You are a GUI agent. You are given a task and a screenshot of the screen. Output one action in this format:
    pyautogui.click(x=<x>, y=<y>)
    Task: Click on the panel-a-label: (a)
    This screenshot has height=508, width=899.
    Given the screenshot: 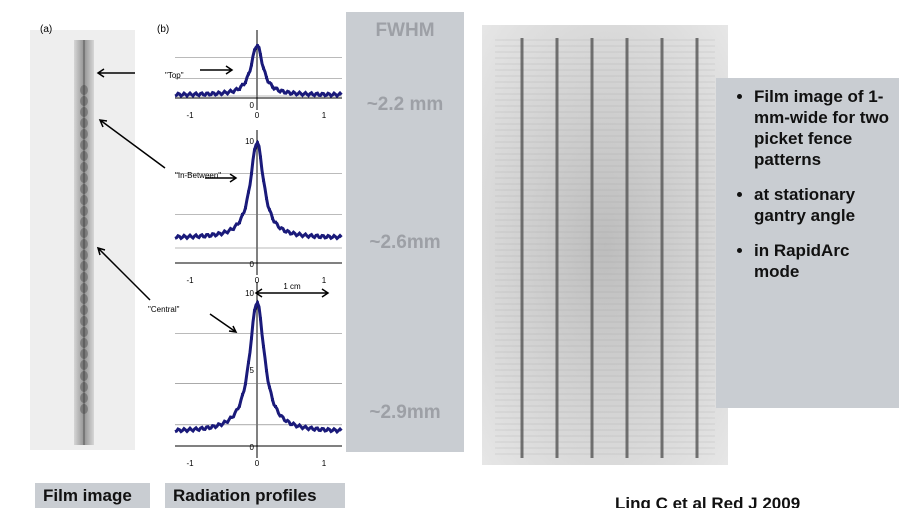 What is the action you would take?
    pyautogui.click(x=46, y=29)
    